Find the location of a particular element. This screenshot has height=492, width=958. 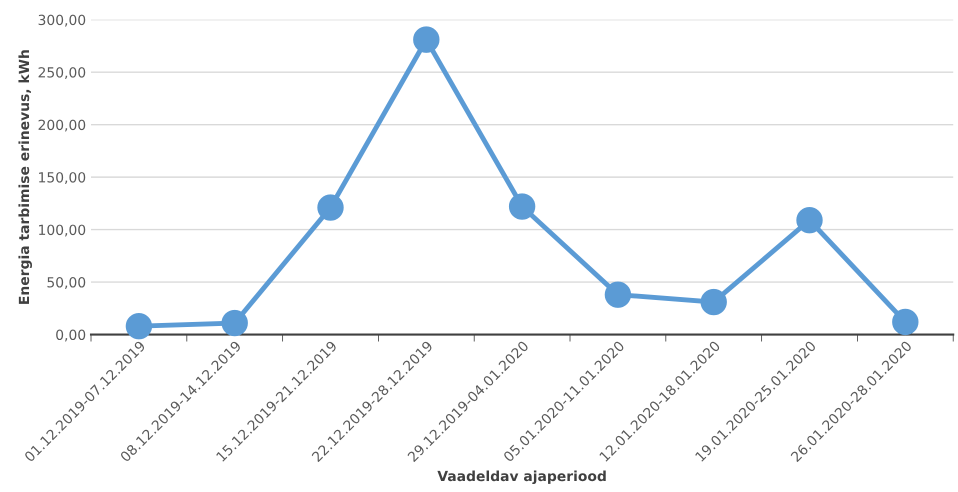

y-tick-label: 100,00 is located at coordinates (62, 230).